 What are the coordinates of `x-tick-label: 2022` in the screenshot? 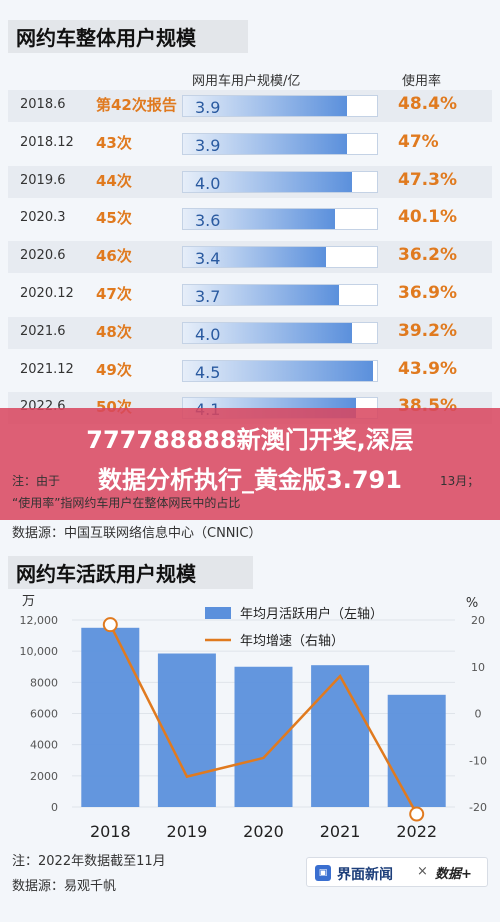 It's located at (416, 831).